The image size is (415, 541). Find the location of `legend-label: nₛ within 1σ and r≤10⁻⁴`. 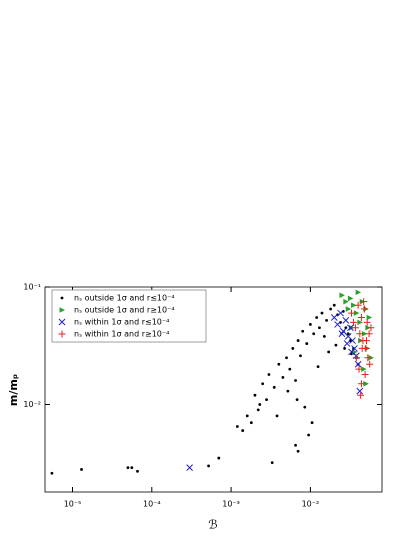

legend-label: nₛ within 1σ and r≤10⁻⁴ is located at coordinates (121, 322).